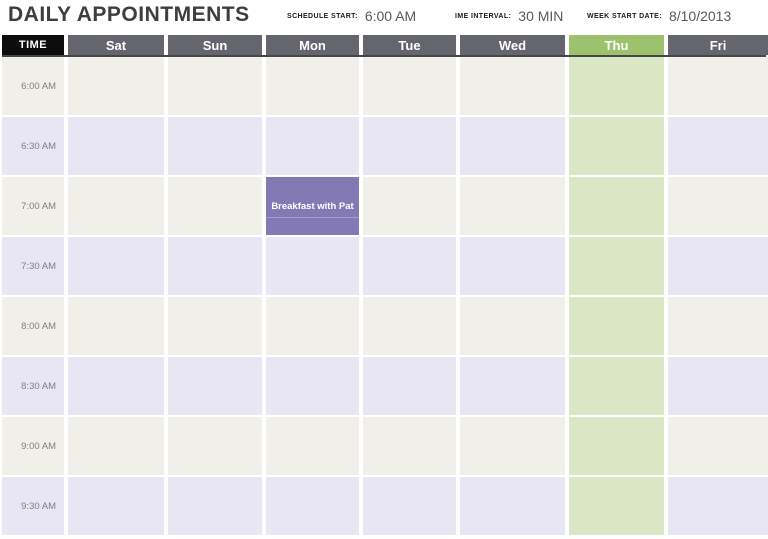 Image resolution: width=768 pixels, height=539 pixels. Describe the element at coordinates (33, 506) in the screenshot. I see `time-label-9-30-am: 9:30 AM` at that location.